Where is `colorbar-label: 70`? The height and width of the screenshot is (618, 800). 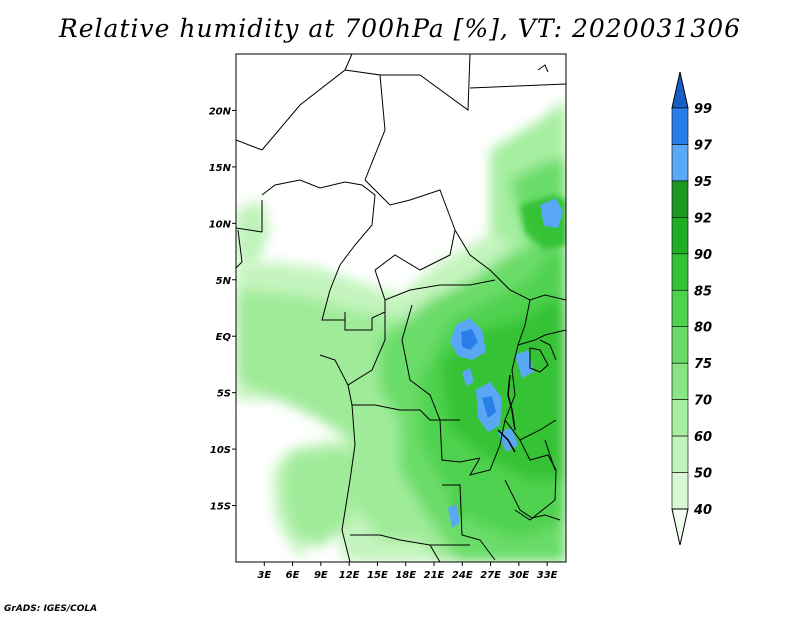 colorbar-label: 70 is located at coordinates (703, 401).